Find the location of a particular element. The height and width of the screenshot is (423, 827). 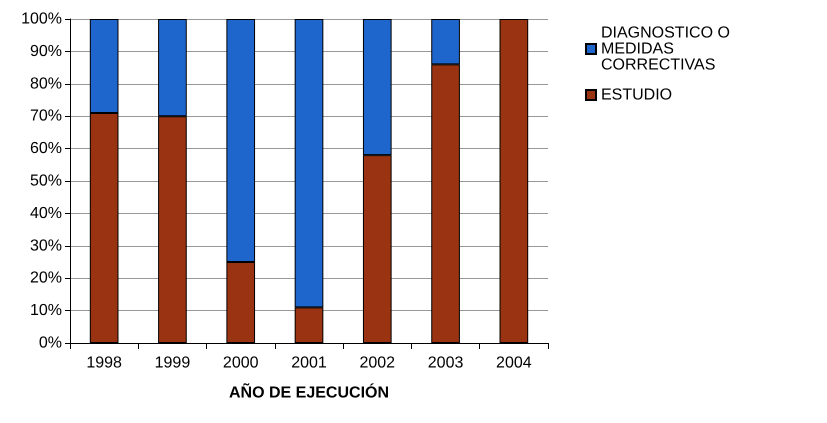

y-tick-label: 20% is located at coordinates (46, 278).